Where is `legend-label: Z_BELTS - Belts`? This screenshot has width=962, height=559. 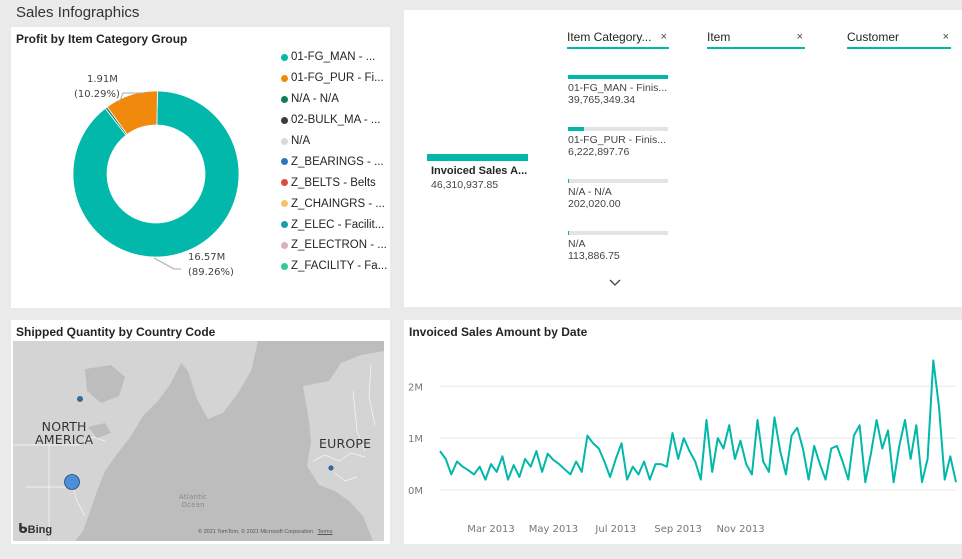
legend-label: Z_BELTS - Belts is located at coordinates (333, 182).